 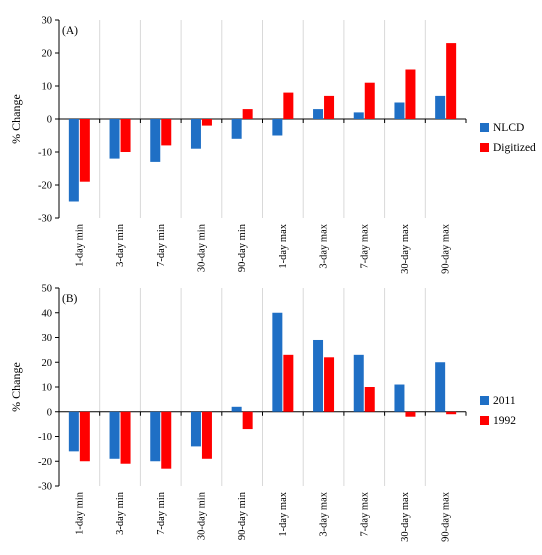 I want to click on bar-1992-1-day-min, so click(x=84, y=436).